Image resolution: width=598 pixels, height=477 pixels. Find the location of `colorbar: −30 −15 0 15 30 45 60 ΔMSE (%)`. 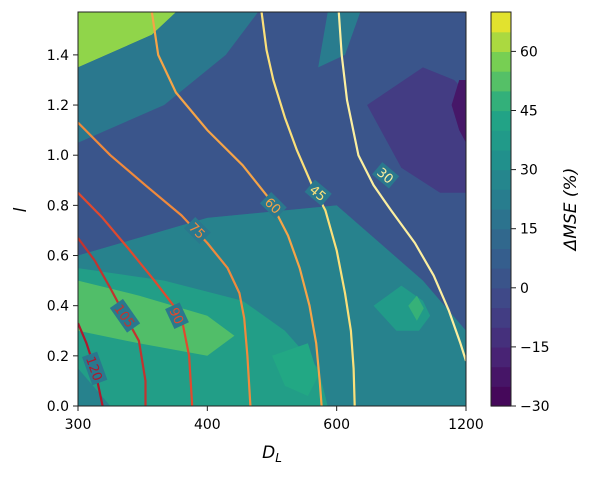

colorbar: −30 −15 0 15 30 45 60 ΔMSE (%) is located at coordinates (535, 213).